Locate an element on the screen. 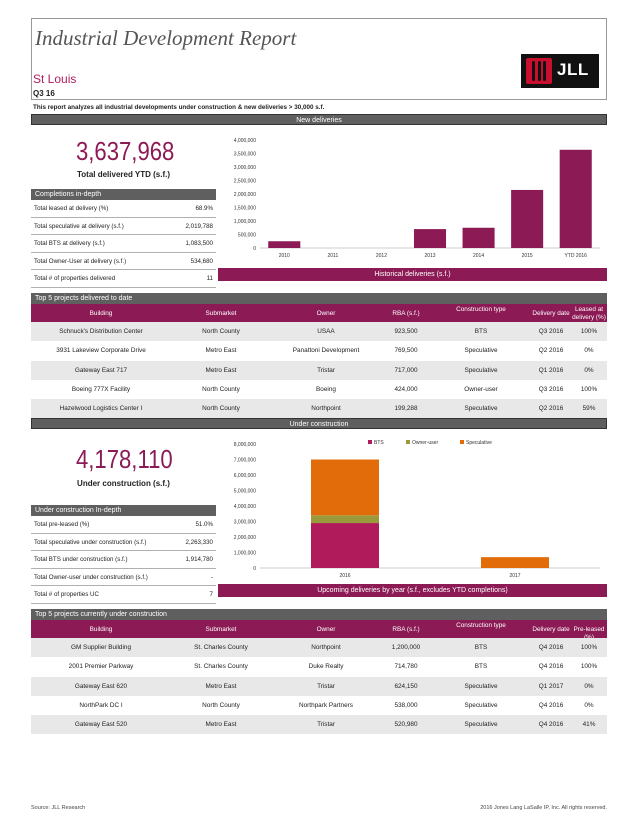  kv-value: 534,680 is located at coordinates (201, 261).